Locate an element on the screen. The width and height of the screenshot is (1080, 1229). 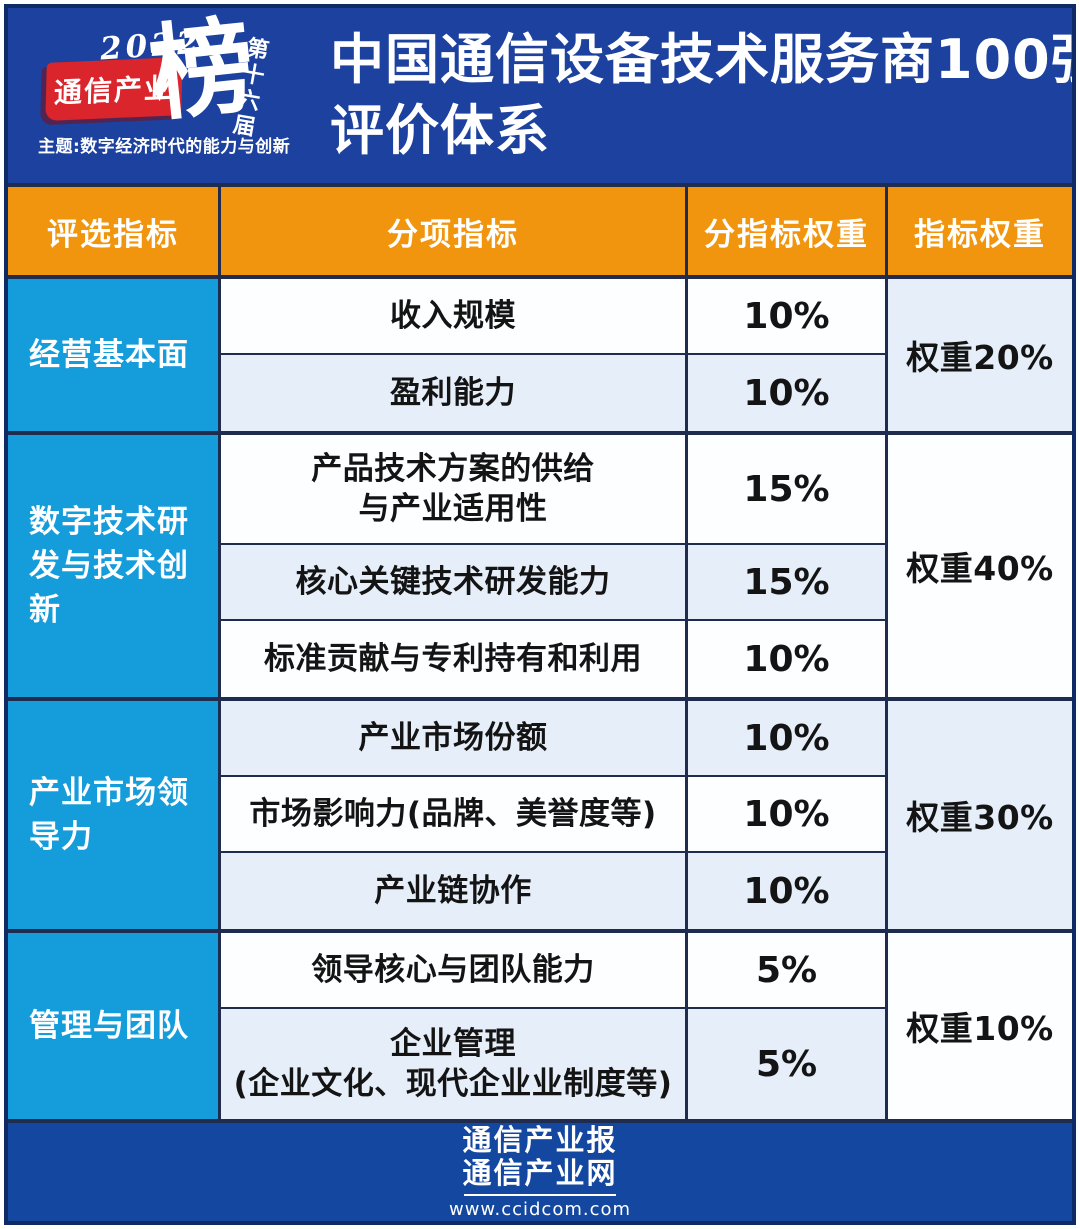
sub-indicator-name: 产业链协作 is located at coordinates (454, 891).